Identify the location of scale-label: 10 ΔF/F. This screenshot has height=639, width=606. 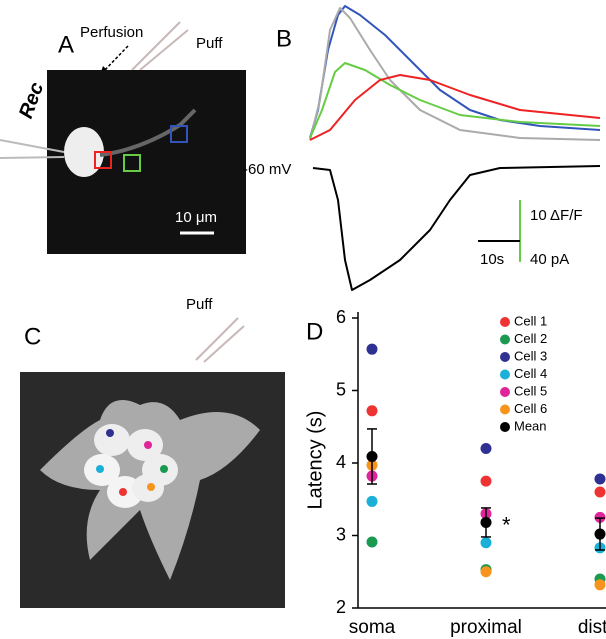
(556, 215).